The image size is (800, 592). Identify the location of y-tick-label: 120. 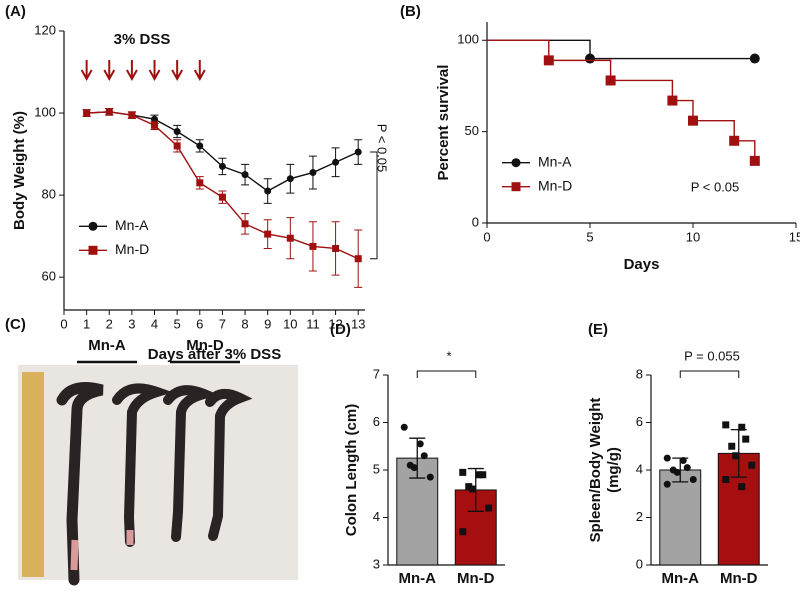
(45, 29).